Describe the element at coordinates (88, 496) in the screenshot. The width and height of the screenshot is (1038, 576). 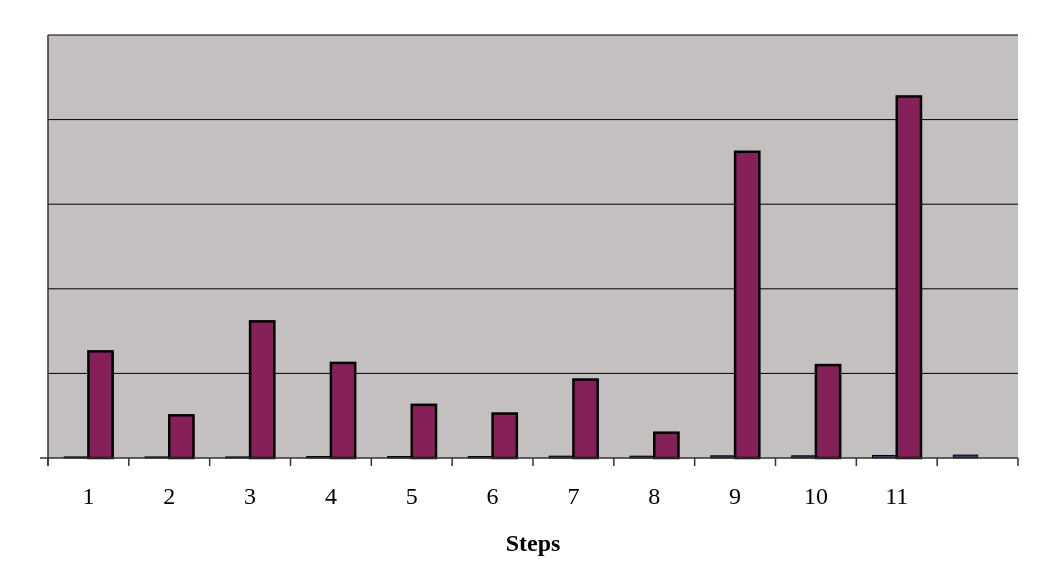
I see `x-tick-label: 1` at that location.